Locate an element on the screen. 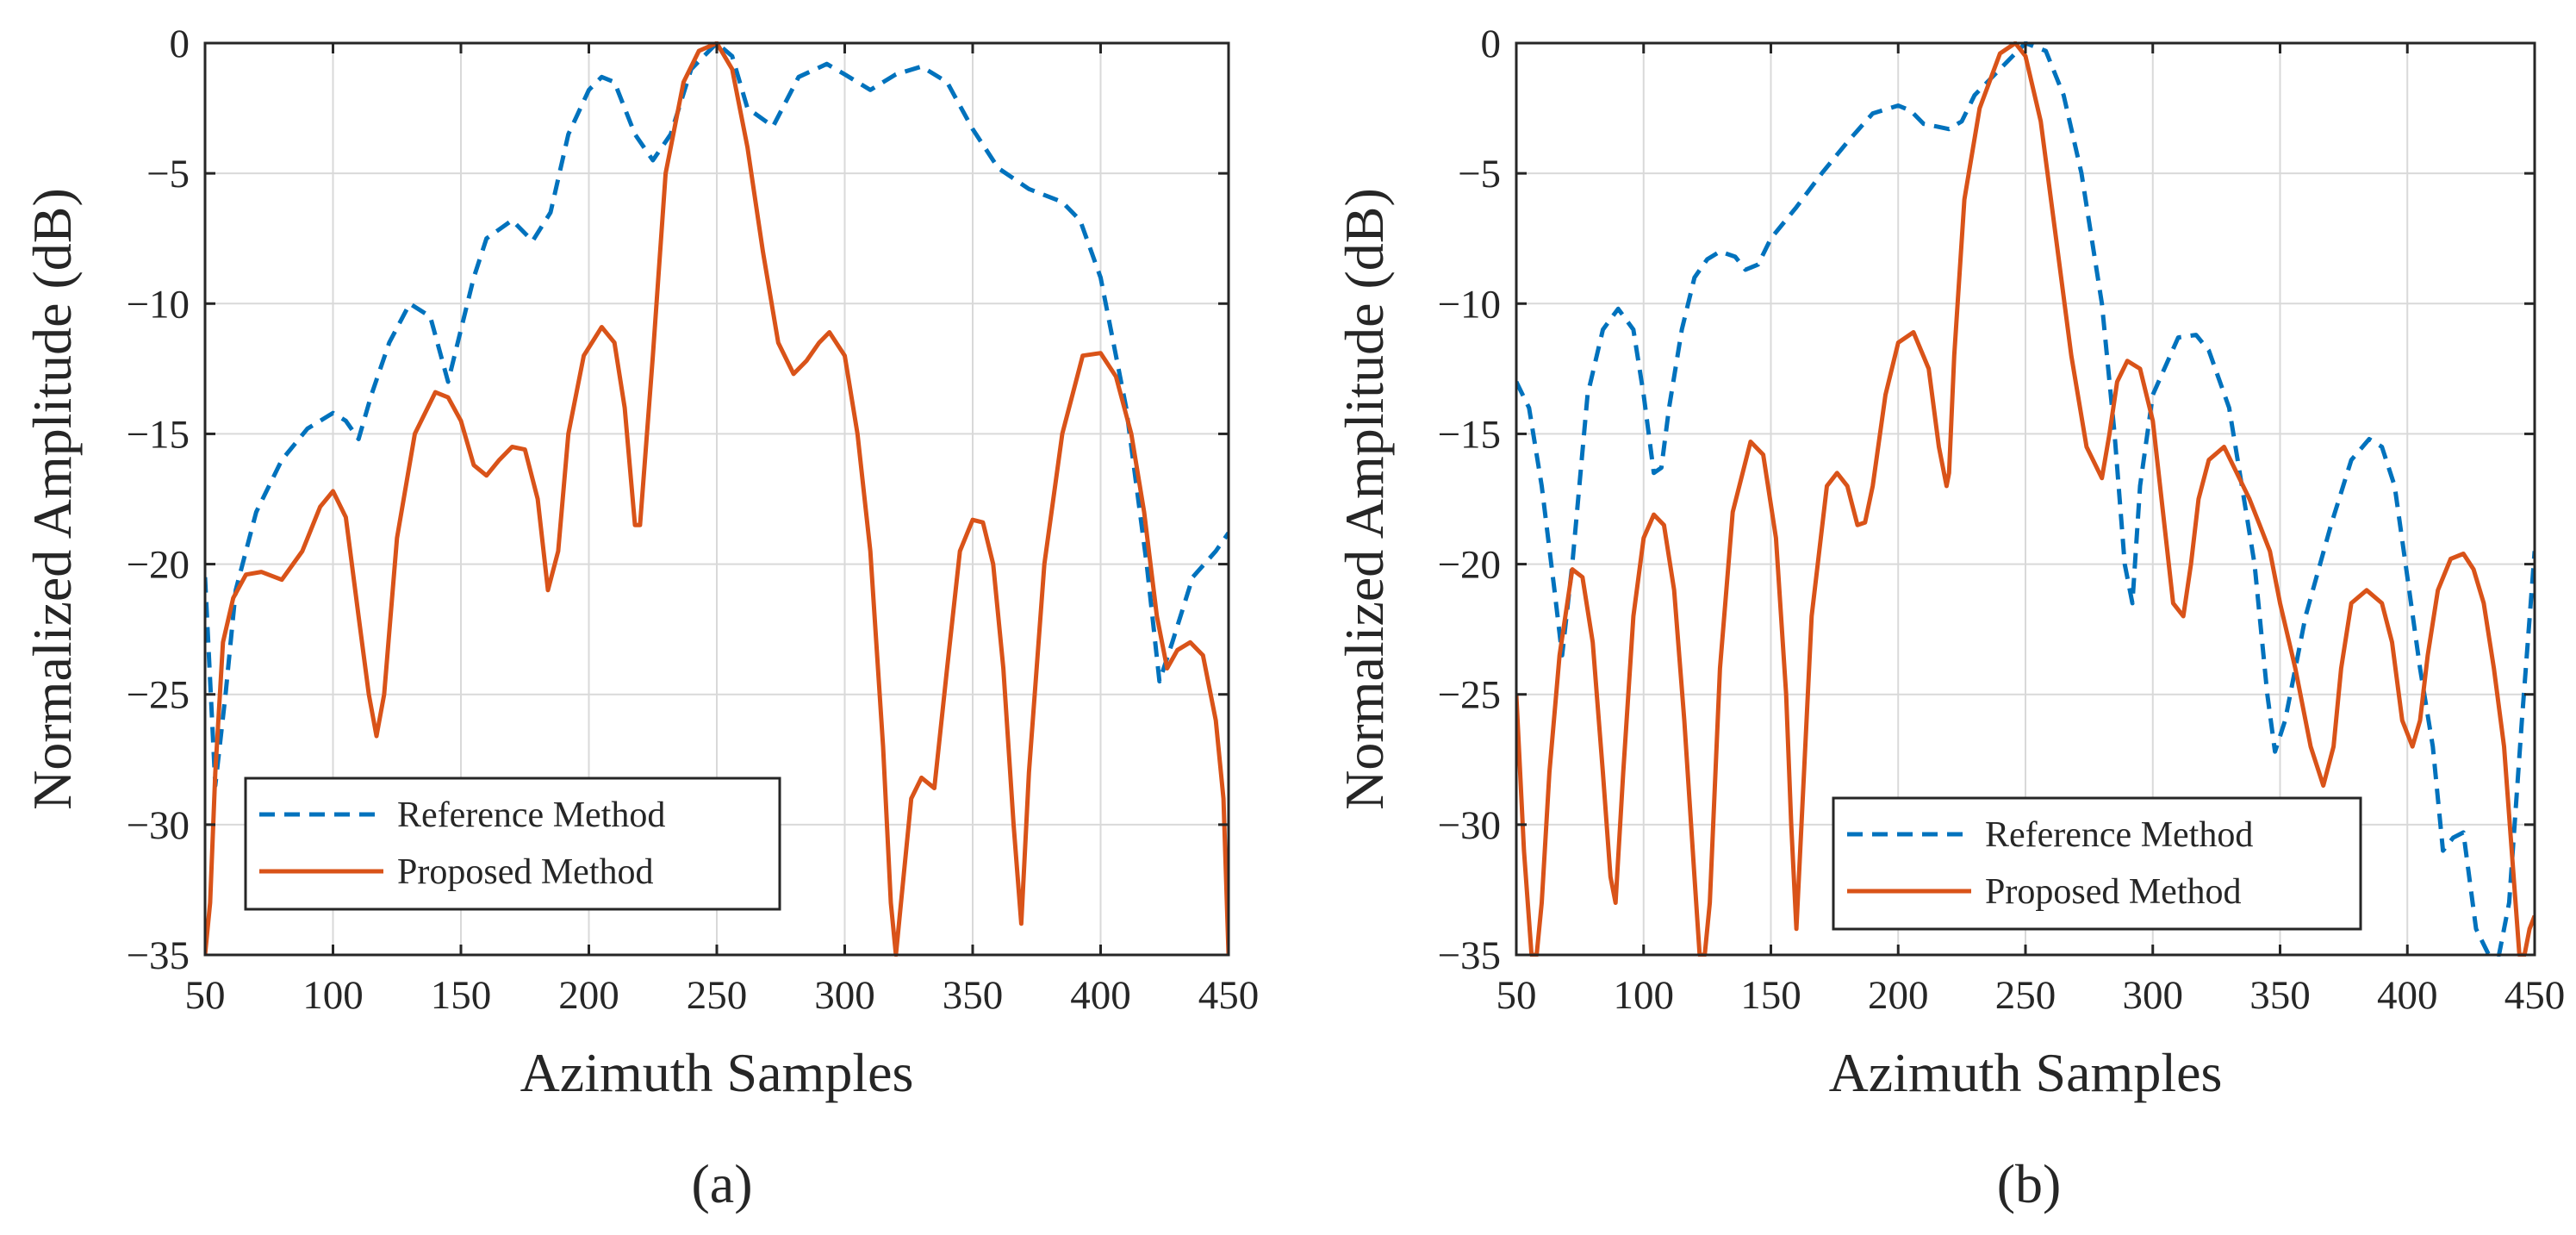 The width and height of the screenshot is (2576, 1235). panel-label: (b) is located at coordinates (2030, 1183).